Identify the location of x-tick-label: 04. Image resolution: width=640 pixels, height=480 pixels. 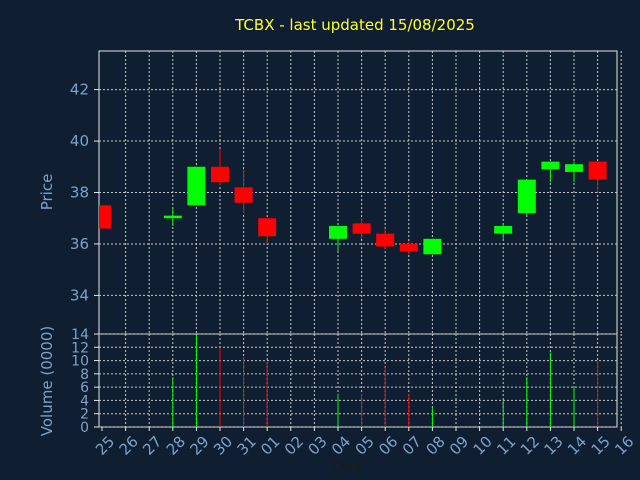
(341, 446).